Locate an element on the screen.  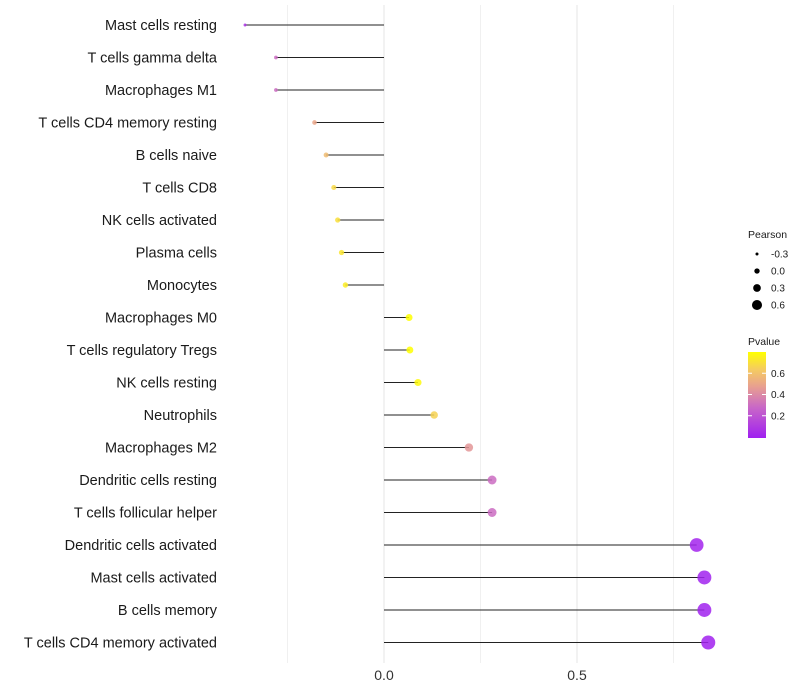
y-tick-label: B cells naive is located at coordinates (176, 156).